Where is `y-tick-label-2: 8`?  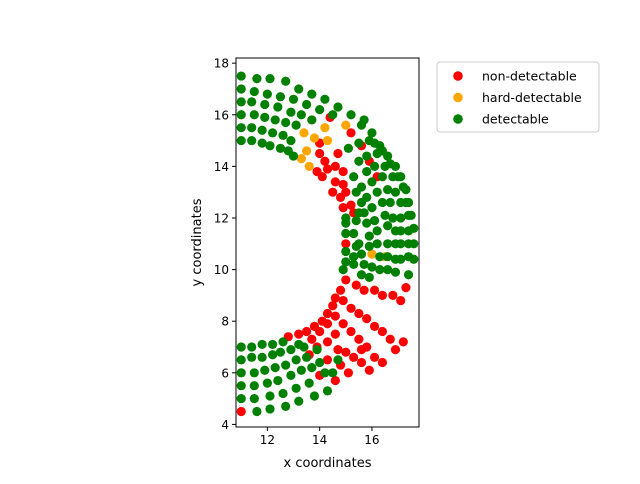
y-tick-label-2: 8 is located at coordinates (225, 322).